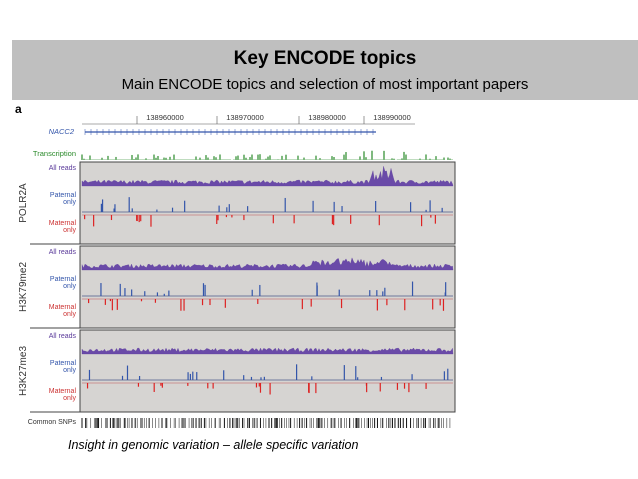 The width and height of the screenshot is (638, 479). What do you see at coordinates (23, 287) in the screenshot?
I see `track-name: H3K79me2` at bounding box center [23, 287].